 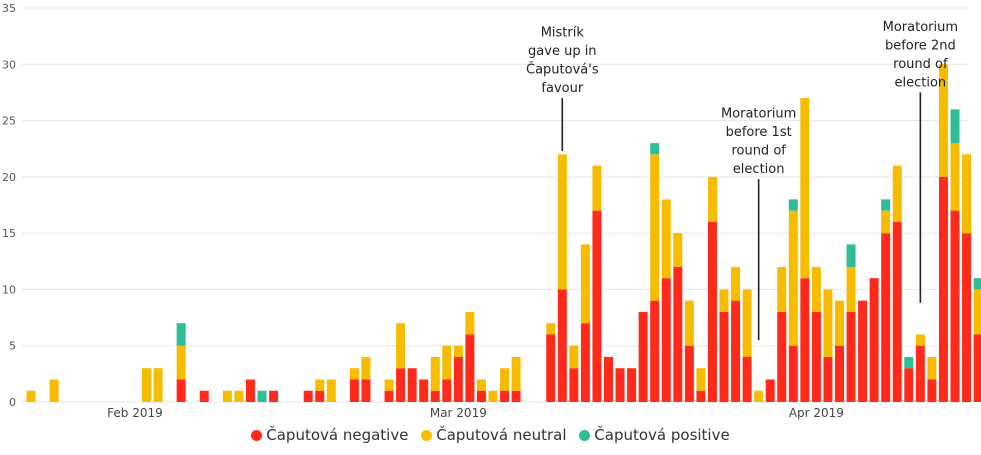 What do you see at coordinates (494, 435) in the screenshot?
I see `legend-item-neutral: Čaputová neutral` at bounding box center [494, 435].